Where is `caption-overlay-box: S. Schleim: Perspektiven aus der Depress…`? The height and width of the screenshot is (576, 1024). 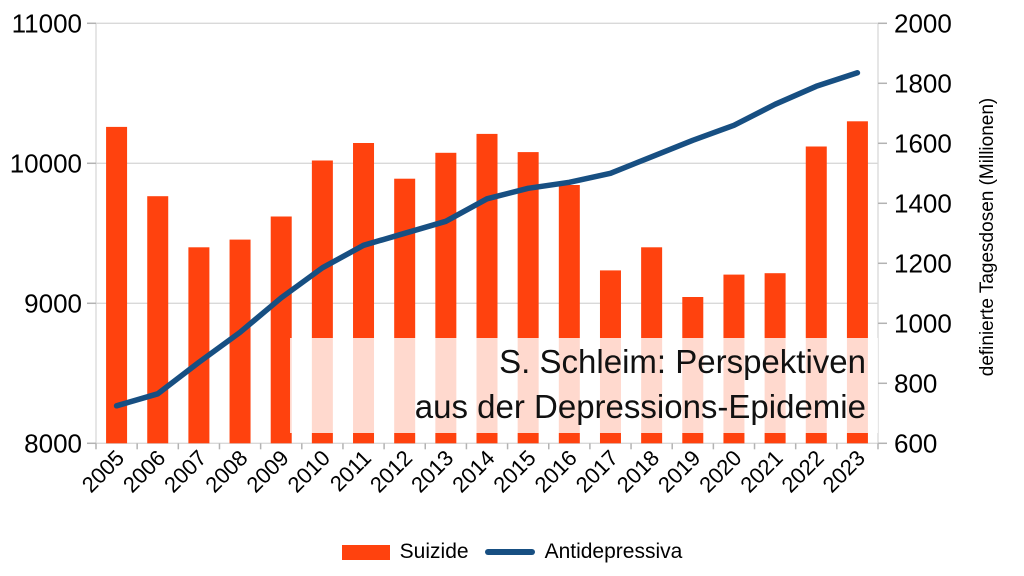 caption-overlay-box: S. Schleim: Perspektiven aus der Depress… is located at coordinates (584, 385).